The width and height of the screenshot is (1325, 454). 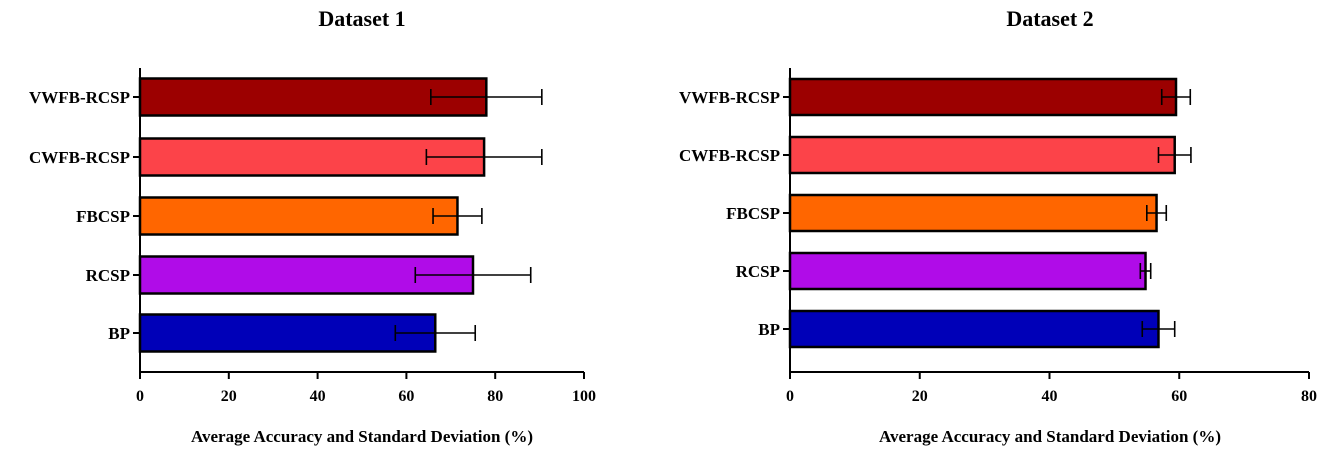 What do you see at coordinates (584, 396) in the screenshot?
I see `x-tick-label: 100` at bounding box center [584, 396].